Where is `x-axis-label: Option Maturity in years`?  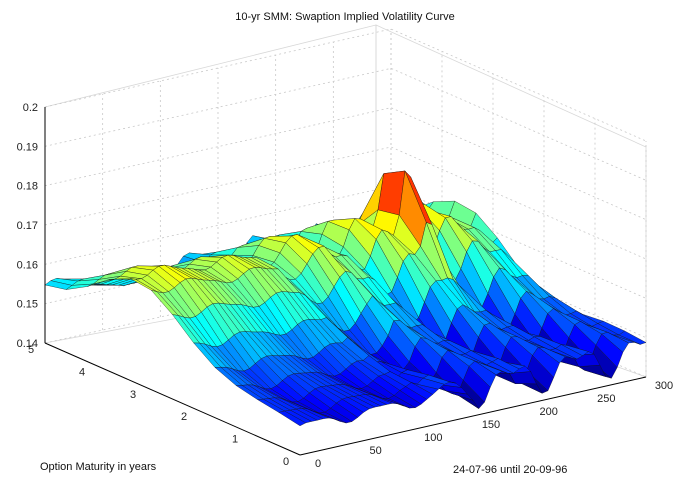
x-axis-label: Option Maturity in years is located at coordinates (98, 467).